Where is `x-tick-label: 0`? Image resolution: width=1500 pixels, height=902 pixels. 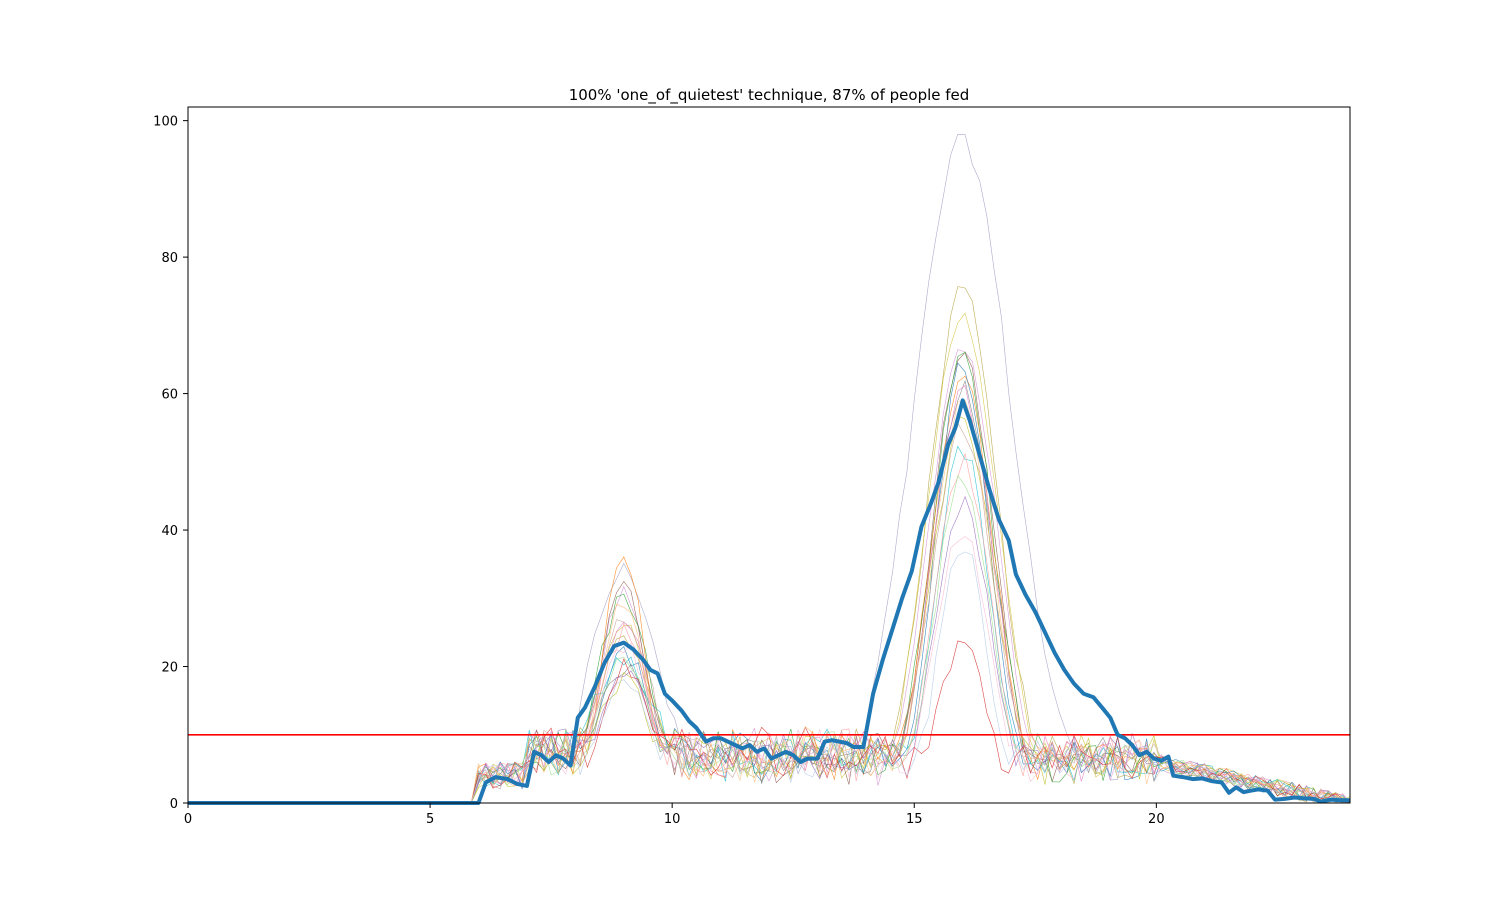 x-tick-label: 0 is located at coordinates (188, 819).